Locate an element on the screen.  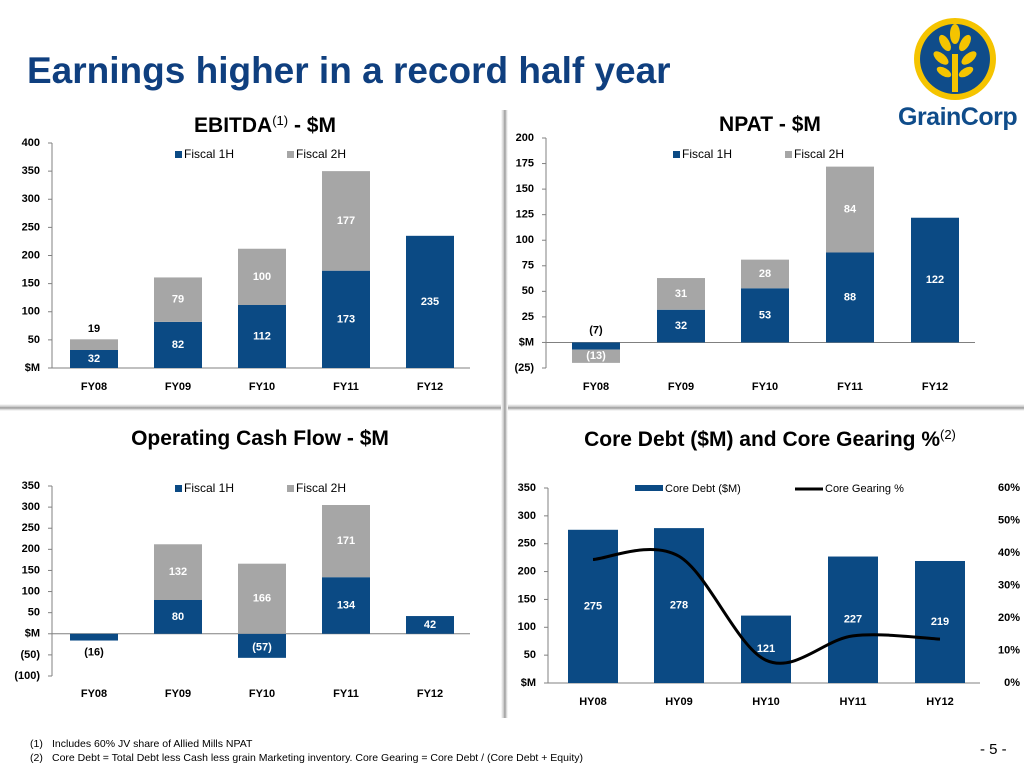
core-debt-title-footnote: (2) is located at coordinates (948, 434).